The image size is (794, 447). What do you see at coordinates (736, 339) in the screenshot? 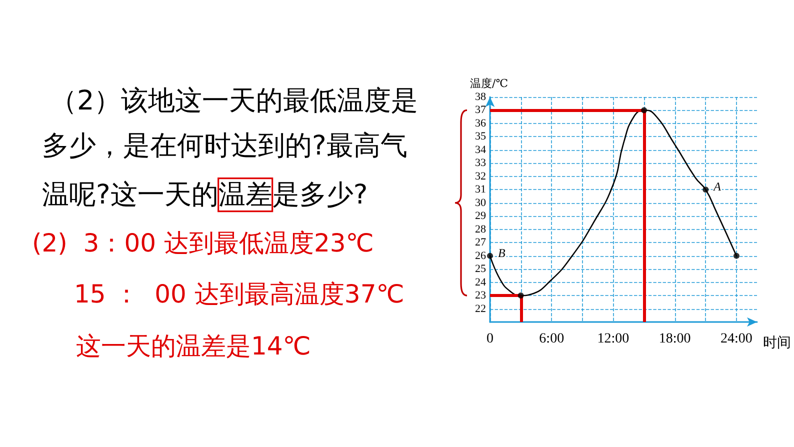
I see `x-tick-label: 24:00` at bounding box center [736, 339].